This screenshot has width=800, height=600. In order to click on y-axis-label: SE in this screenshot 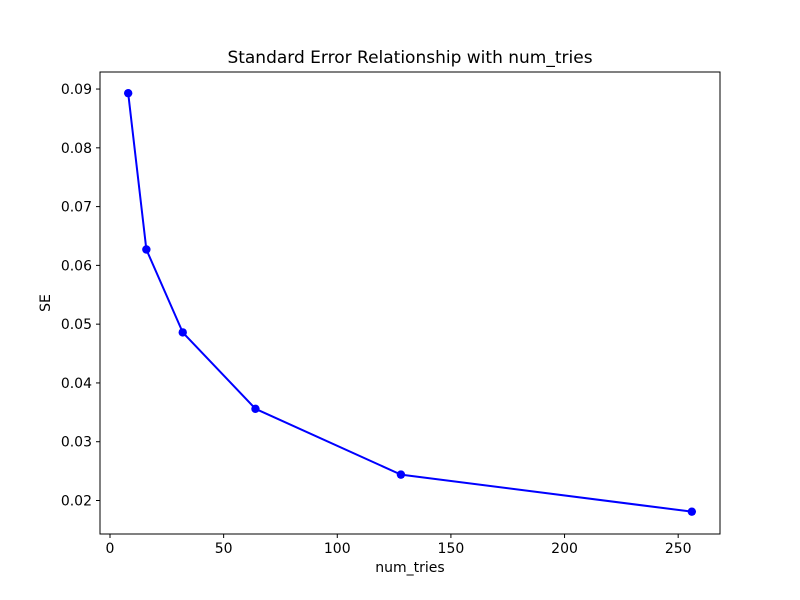, I will do `click(46, 303)`.